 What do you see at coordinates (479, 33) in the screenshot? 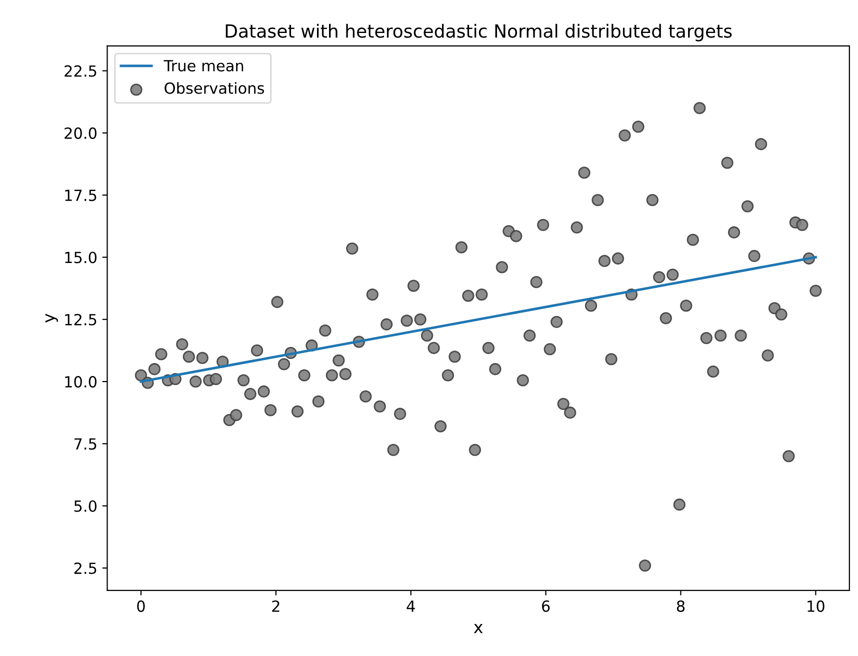
I see `chart-title: Dataset with heteroscedastic Normal distributed targets` at bounding box center [479, 33].